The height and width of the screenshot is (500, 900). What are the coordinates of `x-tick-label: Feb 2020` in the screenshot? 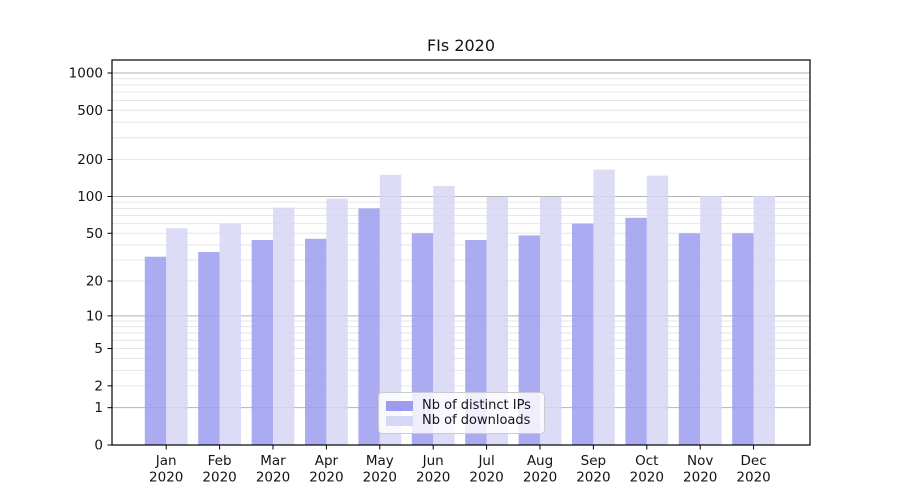 It's located at (219, 469).